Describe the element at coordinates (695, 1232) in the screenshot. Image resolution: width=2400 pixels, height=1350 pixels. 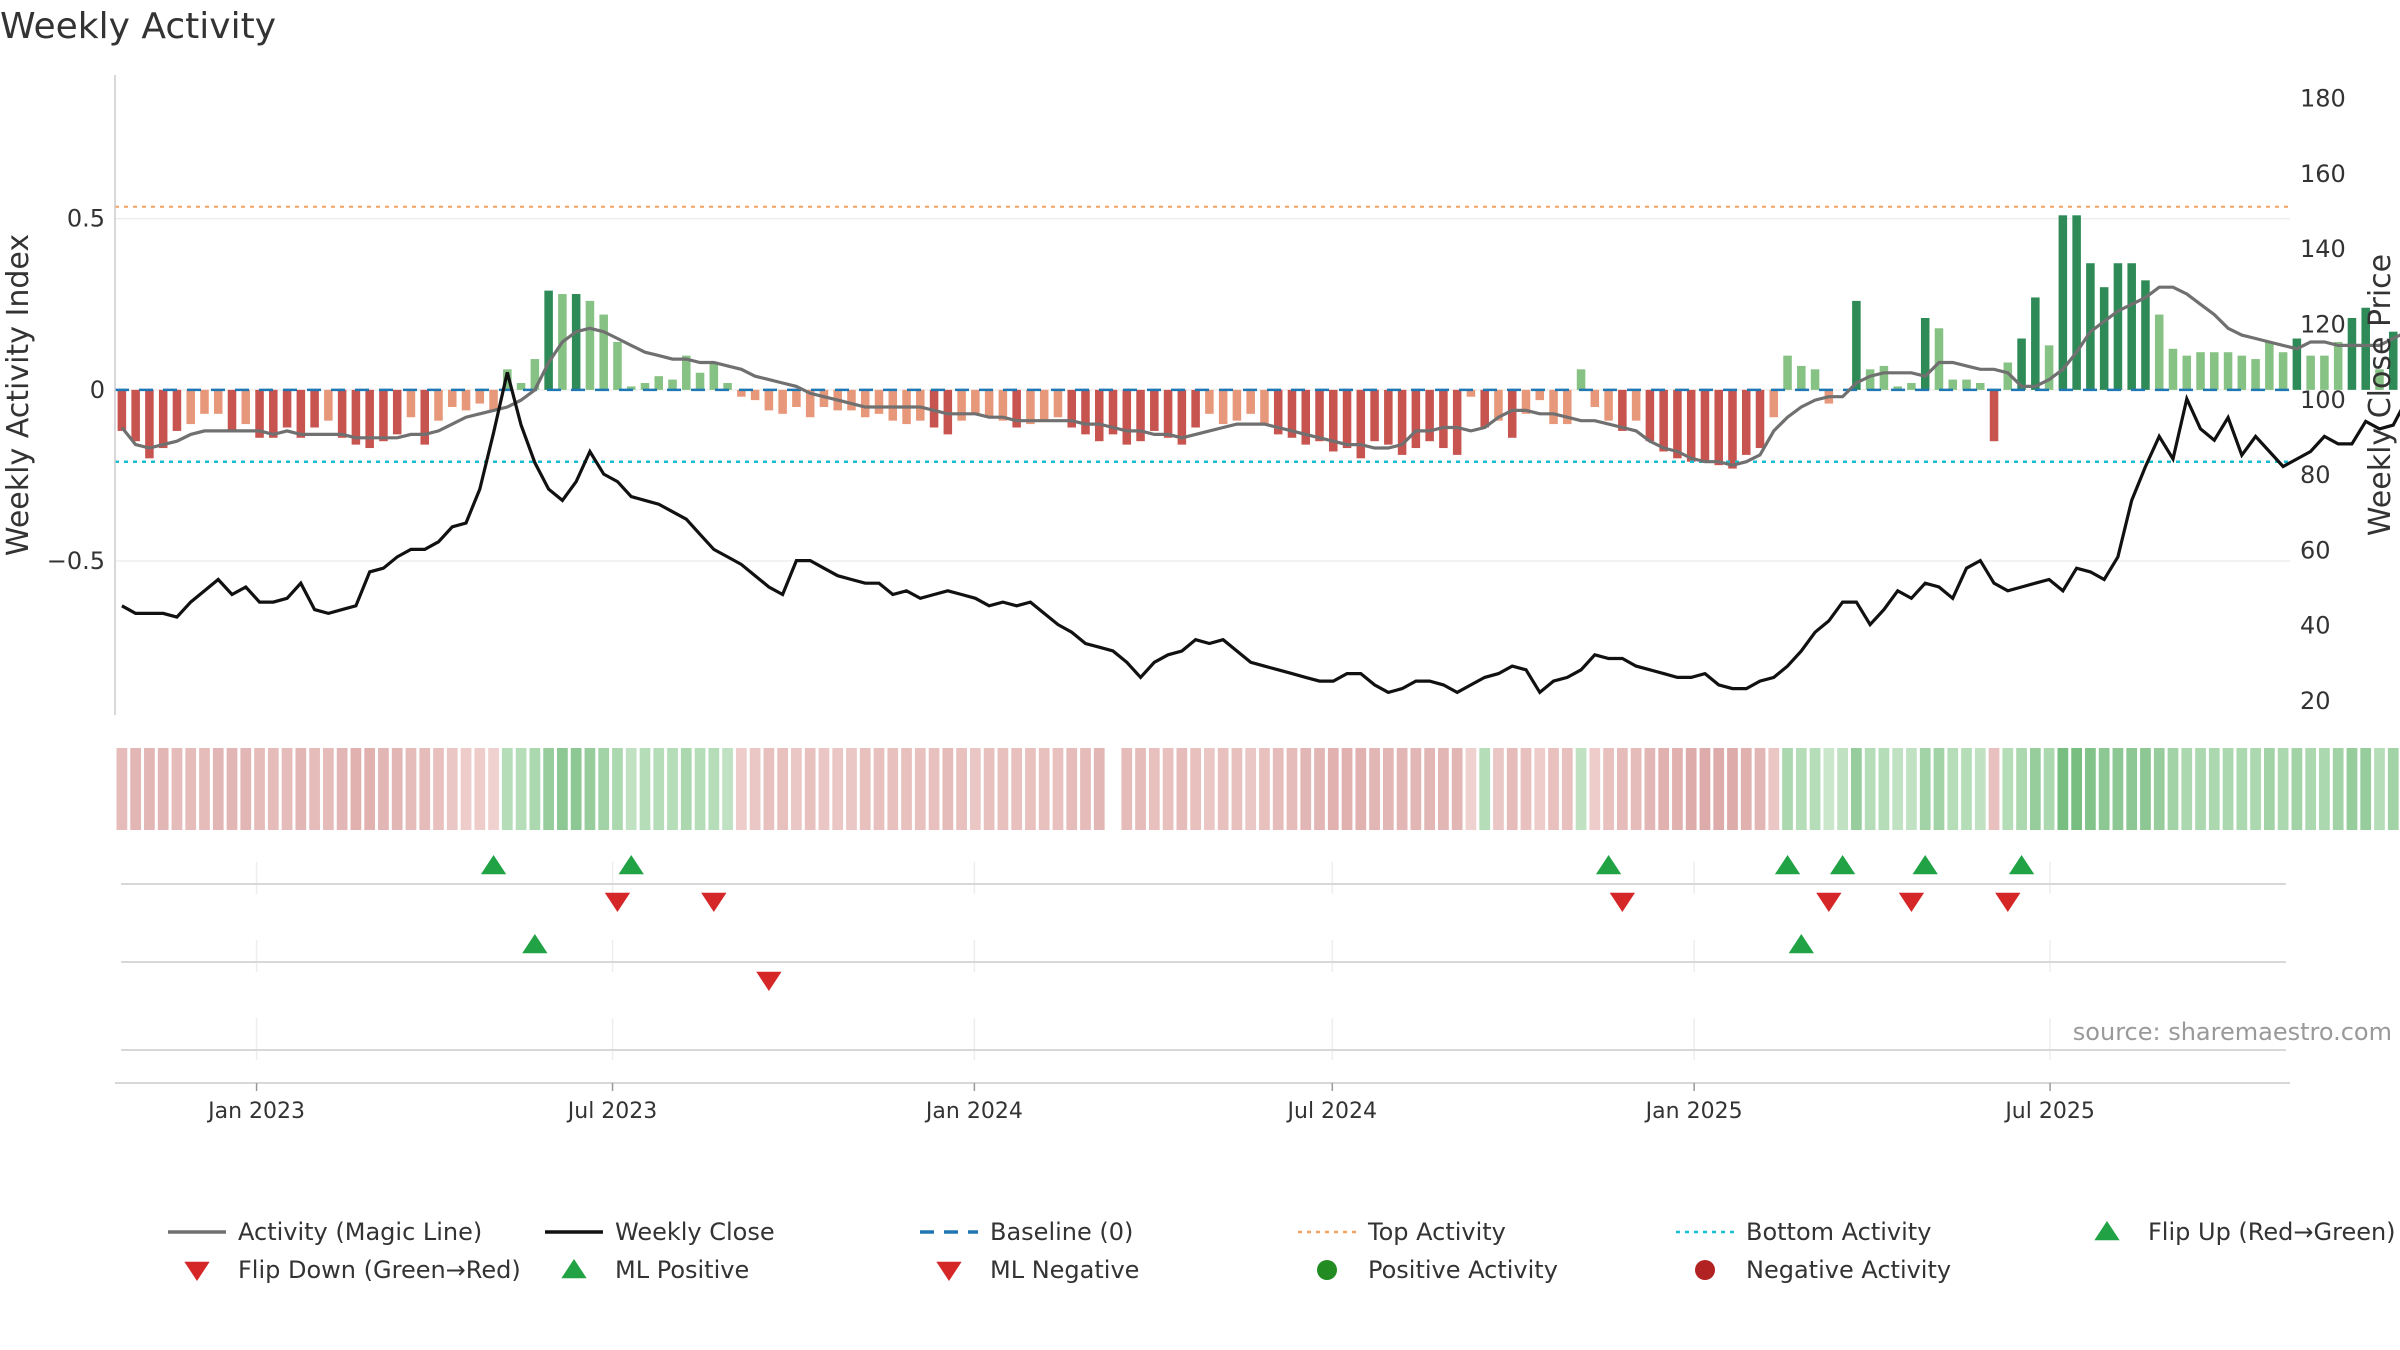
I see `legend-label: Weekly Close` at that location.